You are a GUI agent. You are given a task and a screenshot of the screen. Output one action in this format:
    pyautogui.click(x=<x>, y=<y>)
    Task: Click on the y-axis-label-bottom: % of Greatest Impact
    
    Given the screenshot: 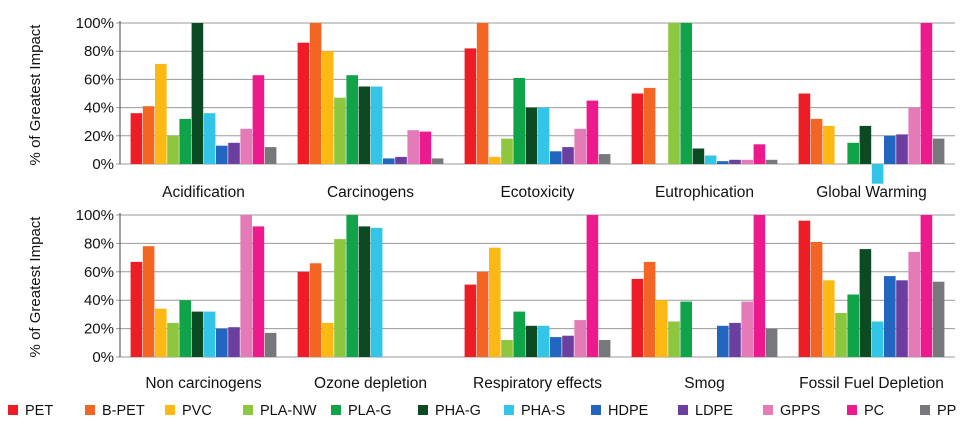 What is the action you would take?
    pyautogui.click(x=35, y=287)
    